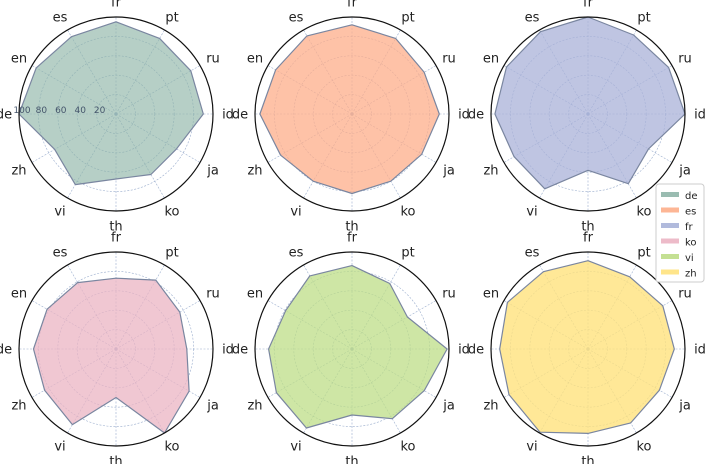  Describe the element at coordinates (42, 111) in the screenshot. I see `radial-tick-label-80: 80` at that location.